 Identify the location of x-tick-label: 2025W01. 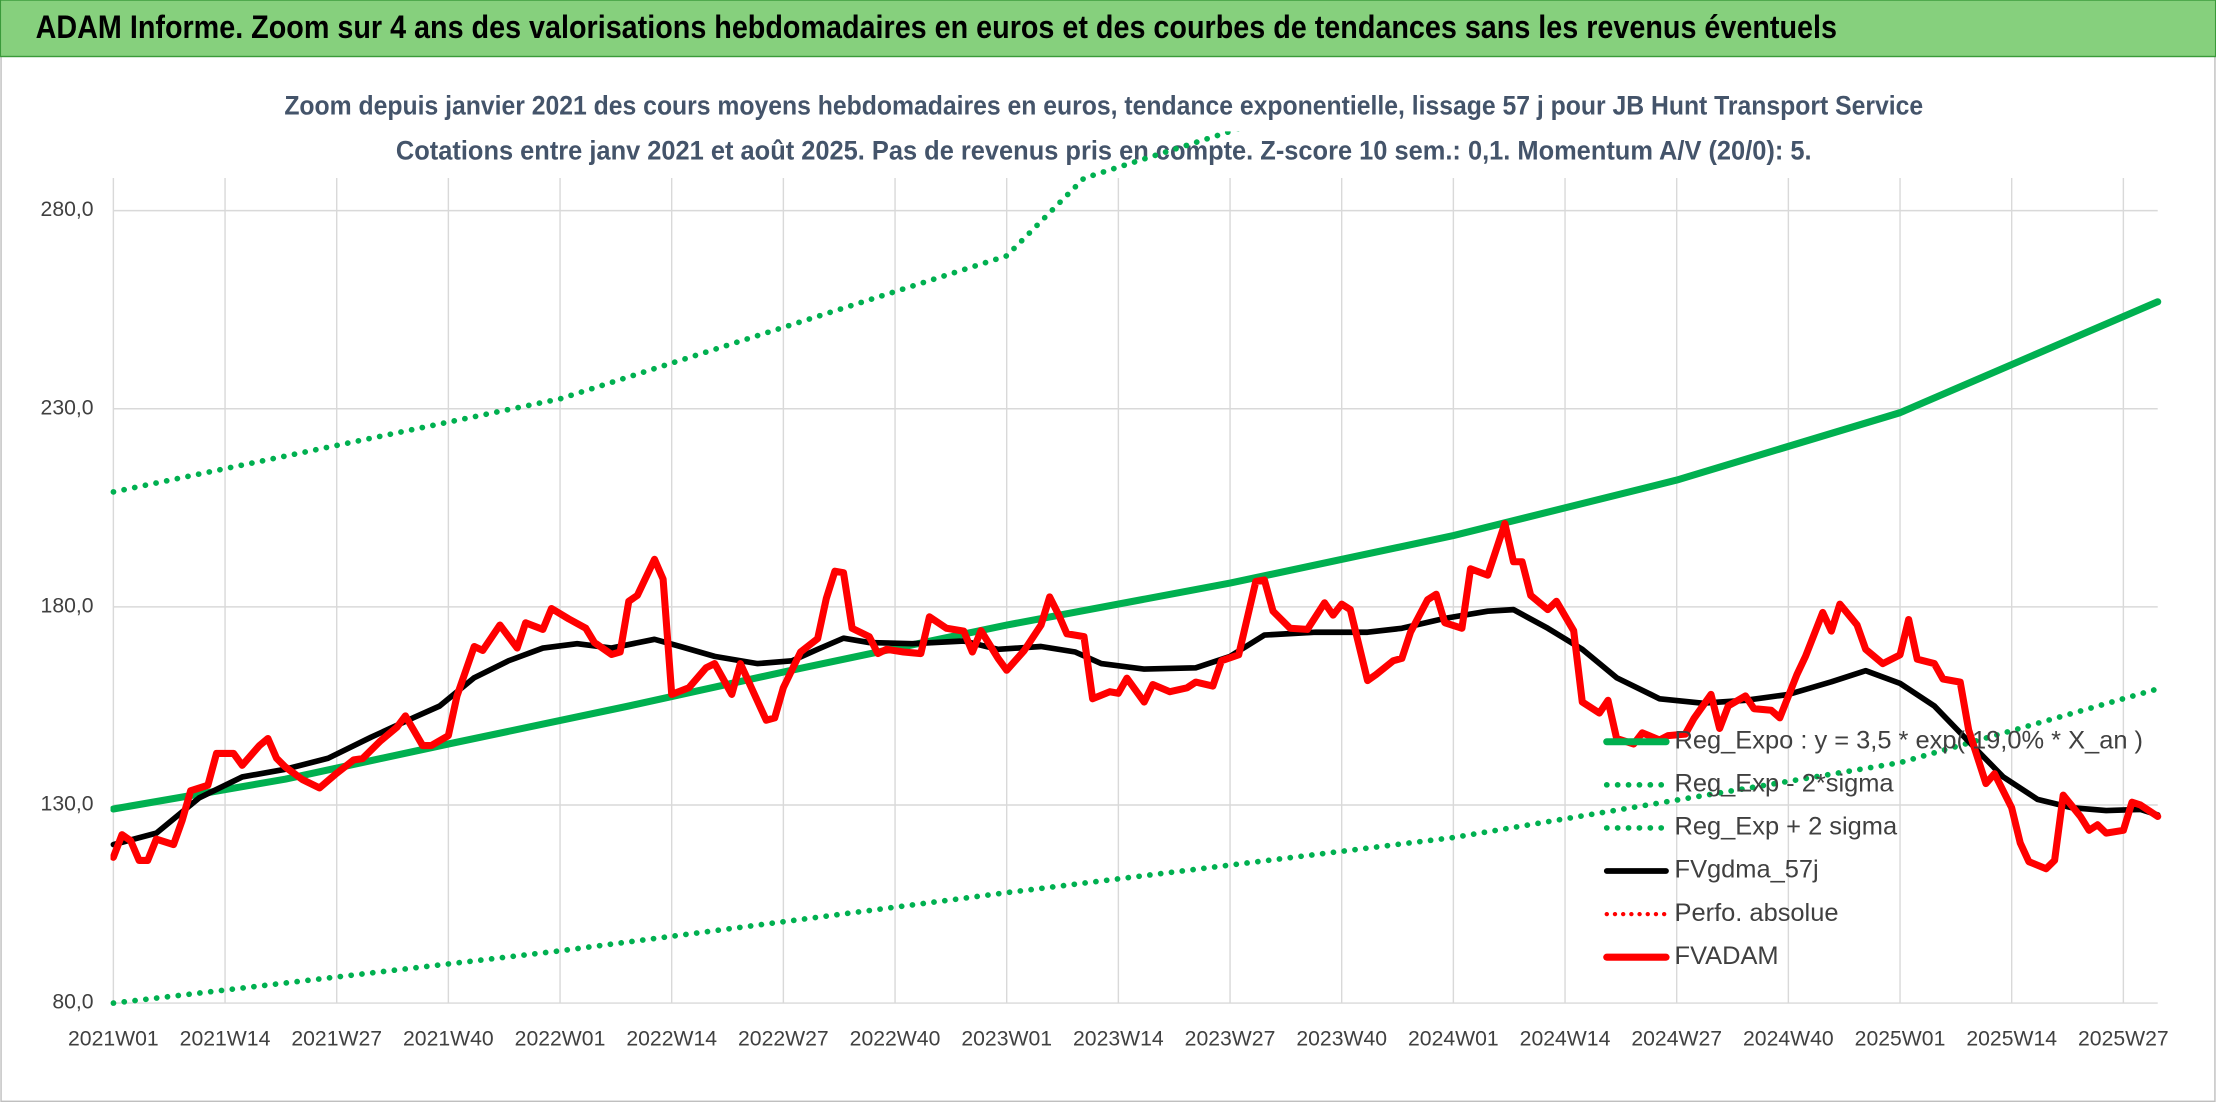
(1900, 1038).